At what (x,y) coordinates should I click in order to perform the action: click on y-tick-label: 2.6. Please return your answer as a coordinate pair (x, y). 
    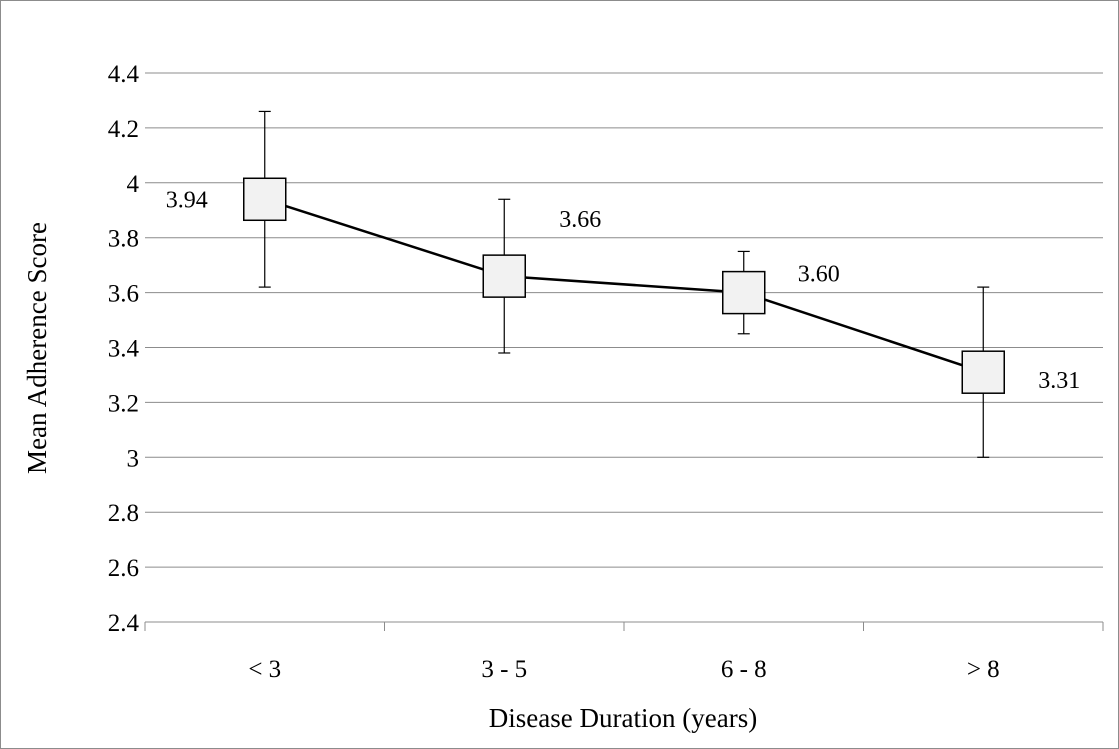
    Looking at the image, I should click on (123, 568).